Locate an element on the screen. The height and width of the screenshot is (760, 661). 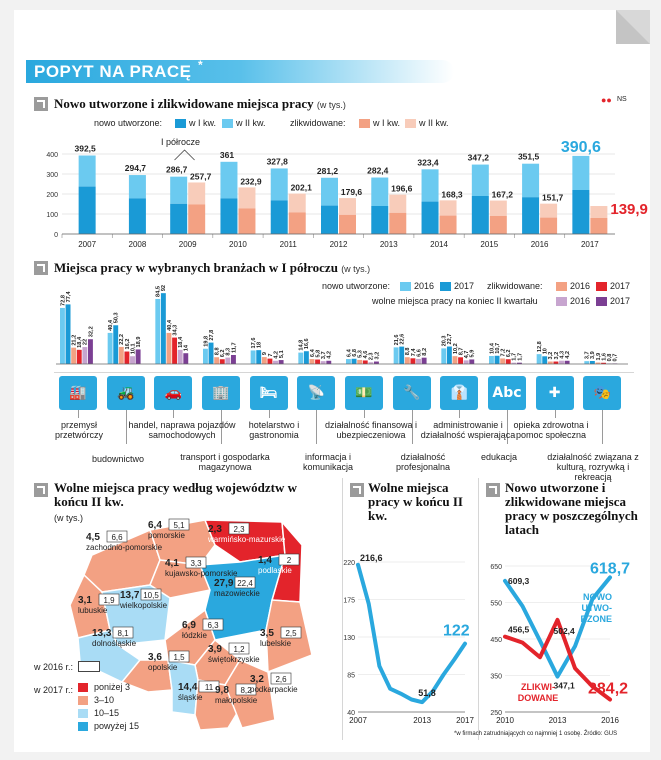
x-tick-label: 2008 is located at coordinates (138, 244).